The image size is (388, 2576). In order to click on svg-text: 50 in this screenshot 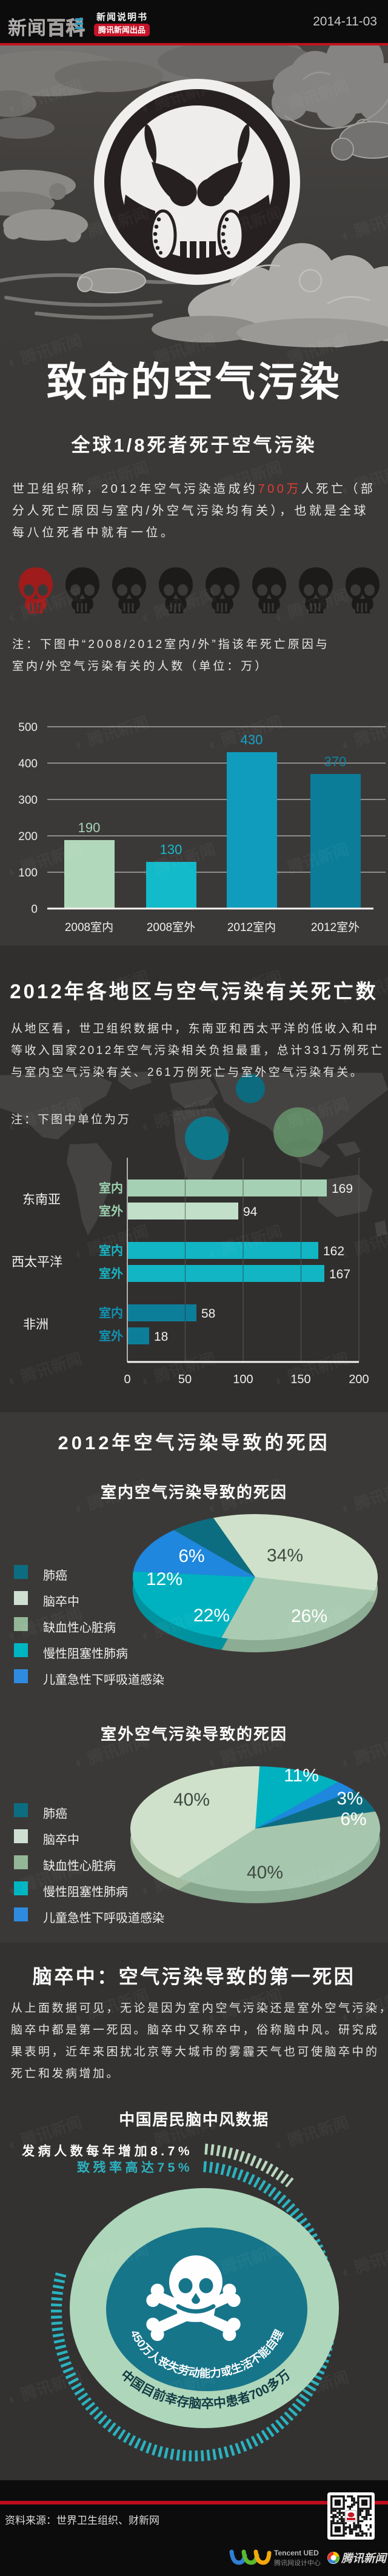, I will do `click(185, 1379)`.